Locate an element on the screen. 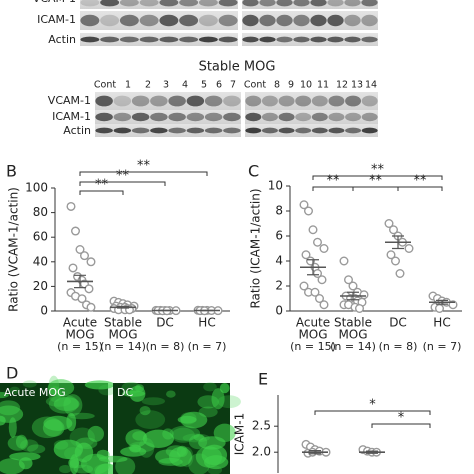 The height and width of the screenshot is (474, 474). y-tick-label: 4 is located at coordinates (279, 261).